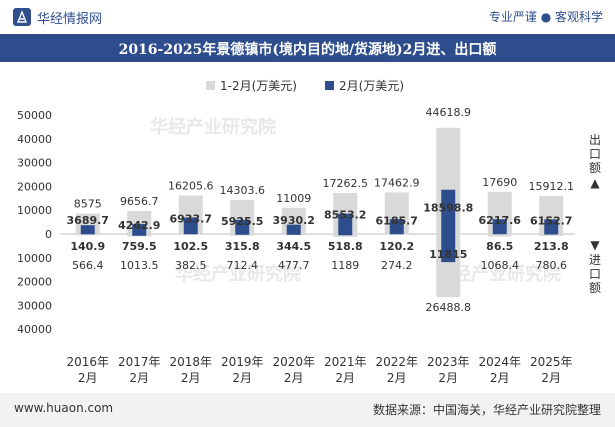  I want to click on label-export-1-2: 17462.9, so click(397, 182).